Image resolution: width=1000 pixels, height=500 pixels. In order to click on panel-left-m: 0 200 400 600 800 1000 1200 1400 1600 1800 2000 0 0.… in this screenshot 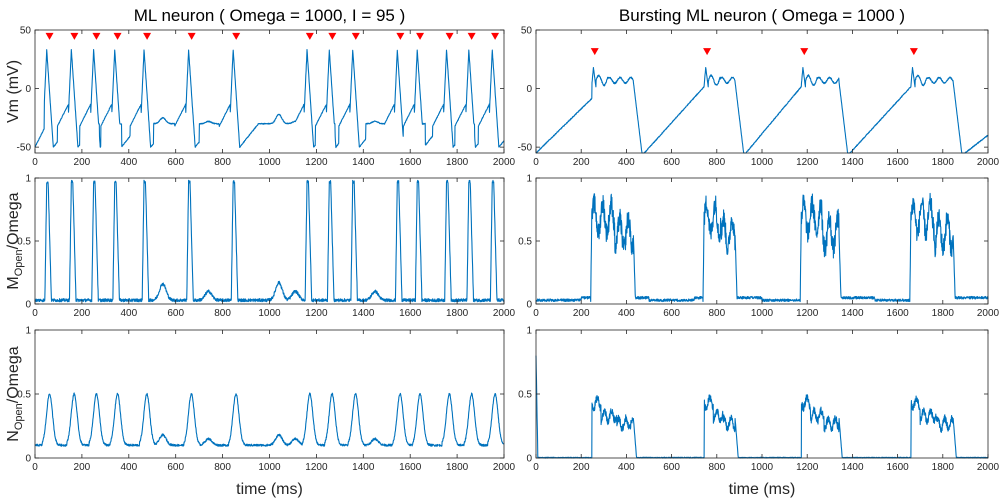, I will do `click(260, 247)`.